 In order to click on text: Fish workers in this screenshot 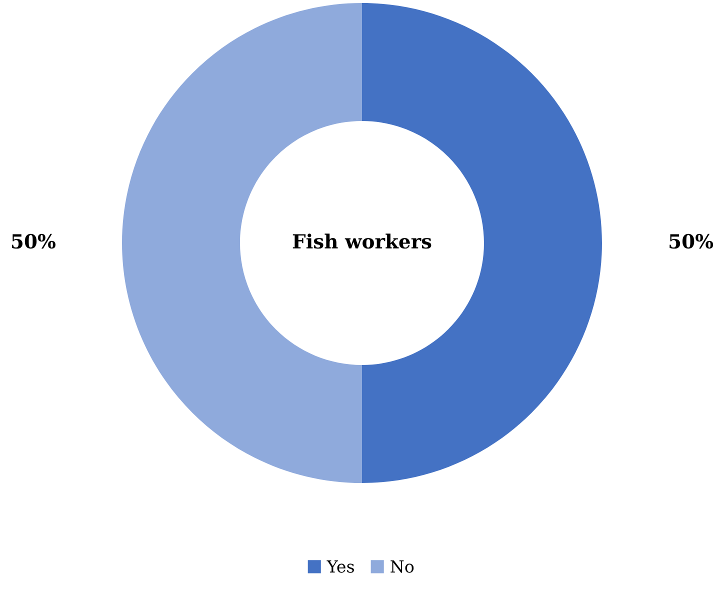, I will do `click(362, 241)`.